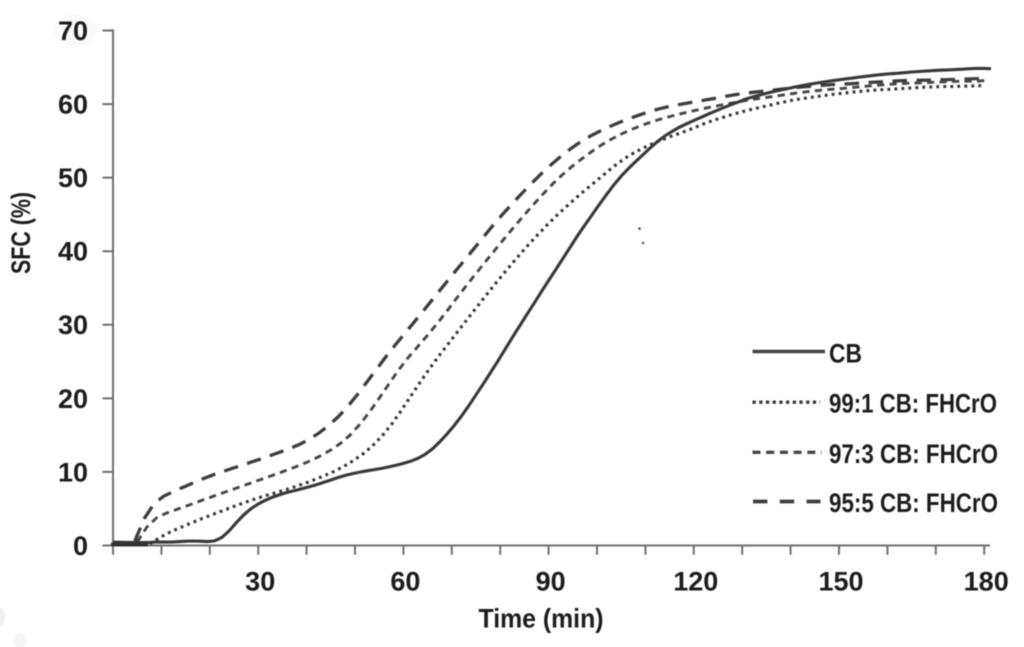 Image resolution: width=1024 pixels, height=647 pixels. What do you see at coordinates (845, 353) in the screenshot?
I see `svg-text: CB` at bounding box center [845, 353].